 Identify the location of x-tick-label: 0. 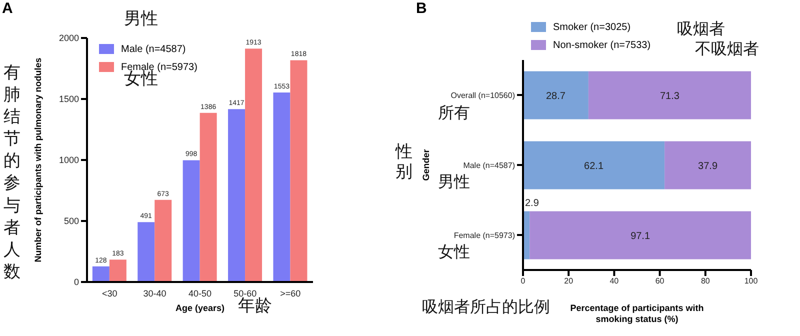
(523, 281).